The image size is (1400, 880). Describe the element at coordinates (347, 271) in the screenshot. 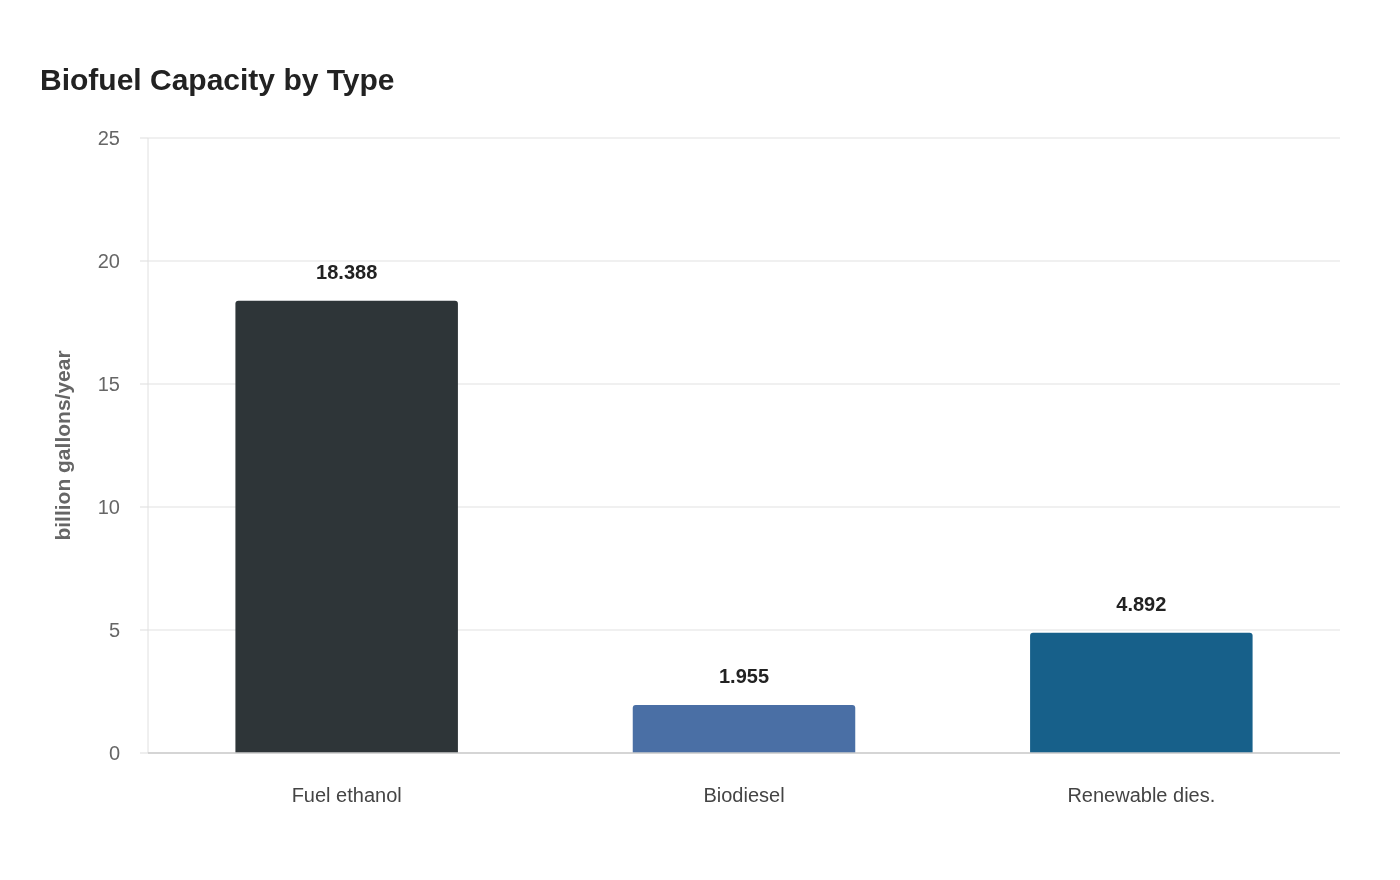

I see `data-label: 18.388` at that location.